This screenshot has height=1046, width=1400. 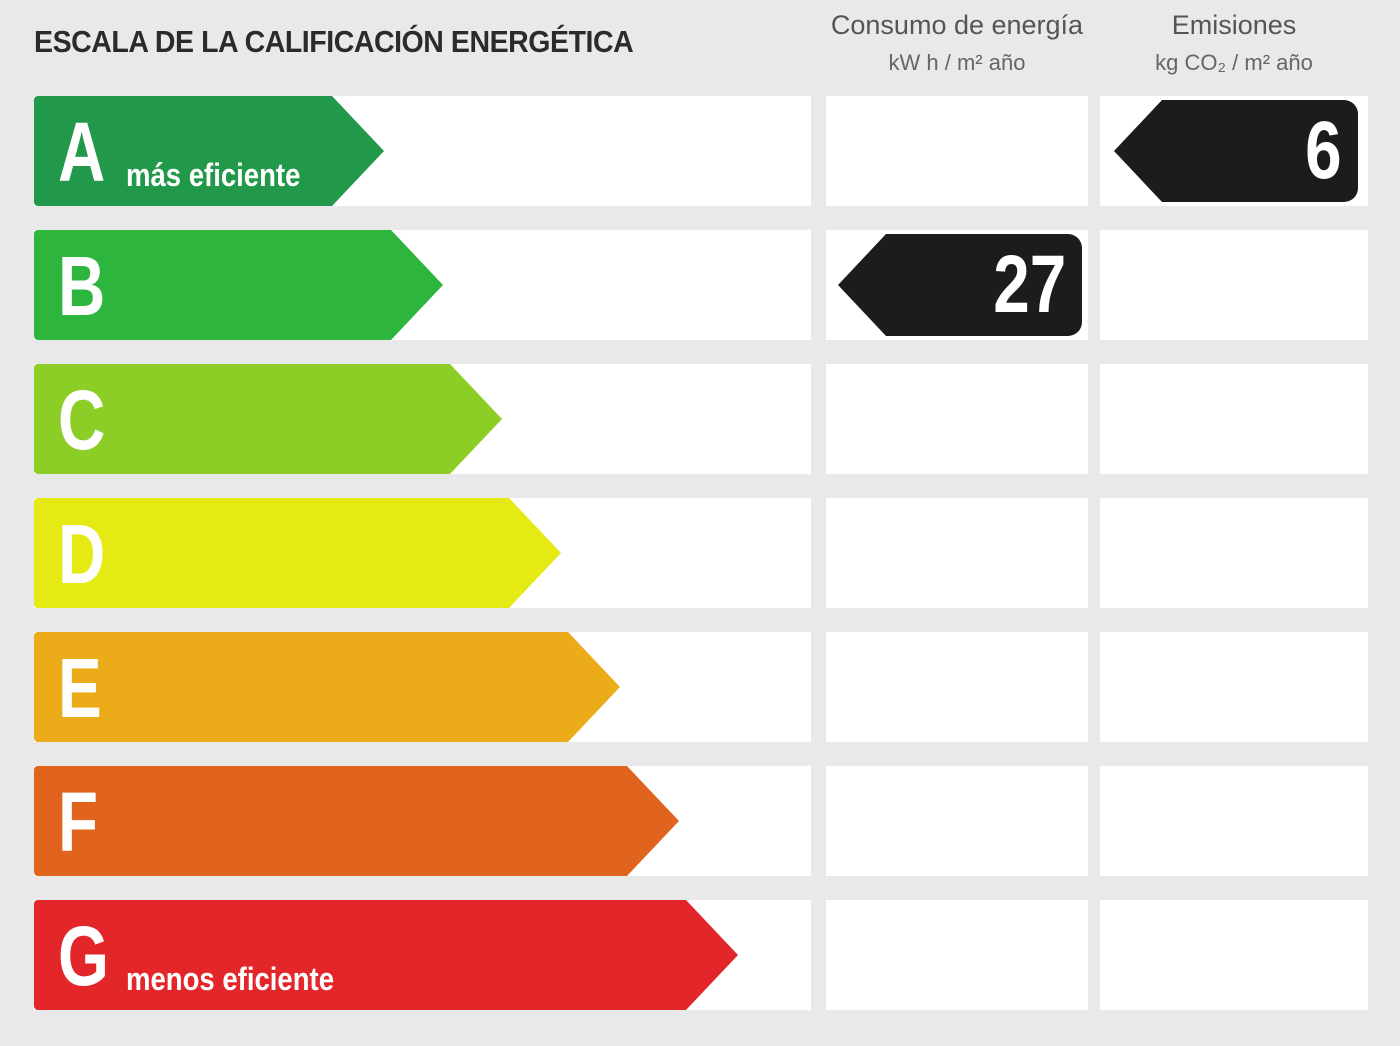 I want to click on emisiones-cell-a: 6, so click(x=1234, y=151).